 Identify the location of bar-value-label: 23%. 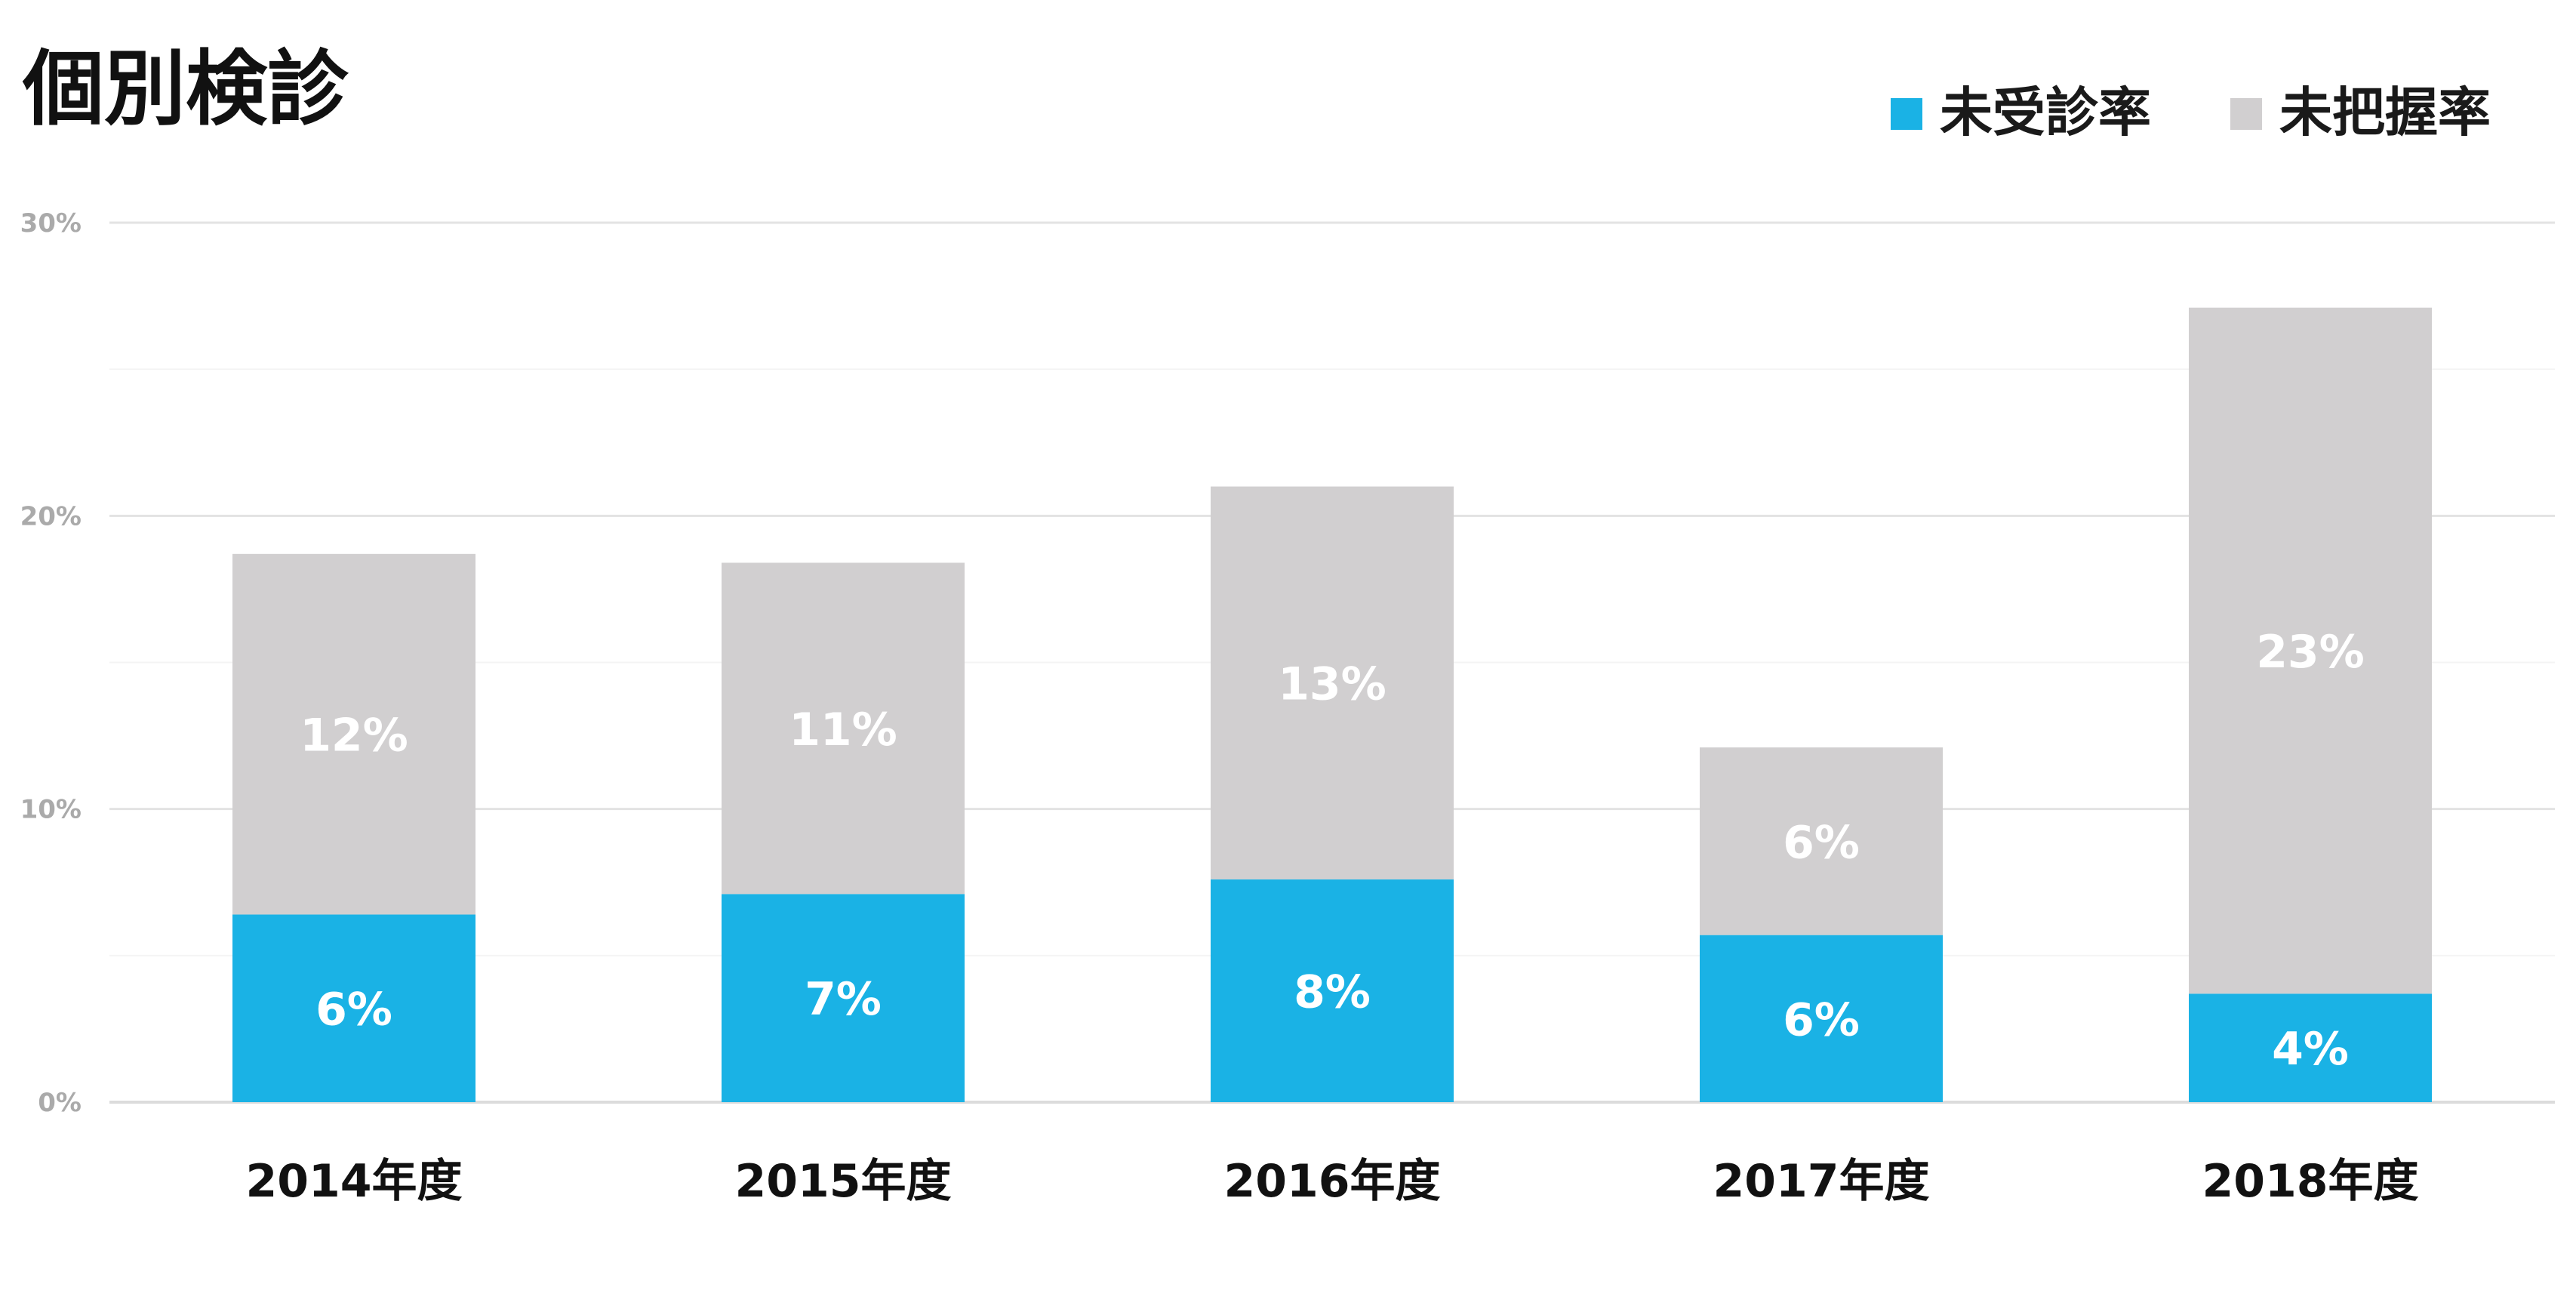
(2310, 652).